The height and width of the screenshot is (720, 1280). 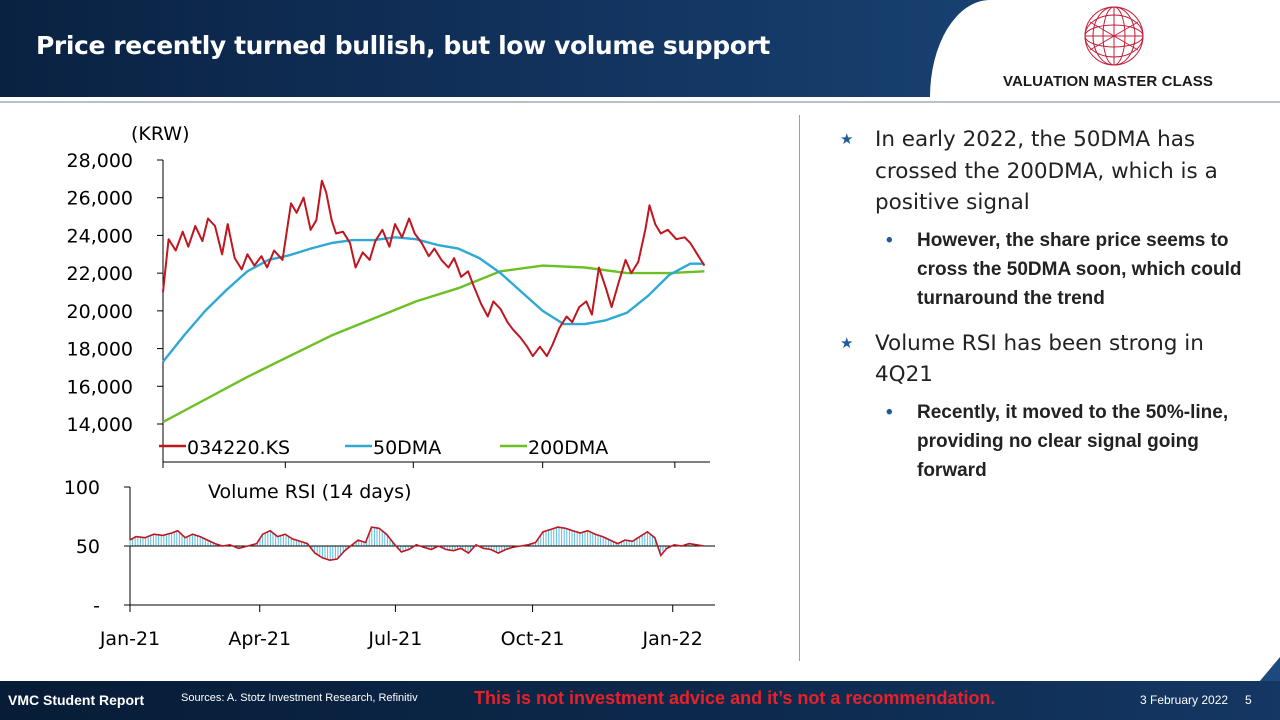 I want to click on bullet-main: ★ Volume RSI has been strong in 4Q21, so click(x=1048, y=359).